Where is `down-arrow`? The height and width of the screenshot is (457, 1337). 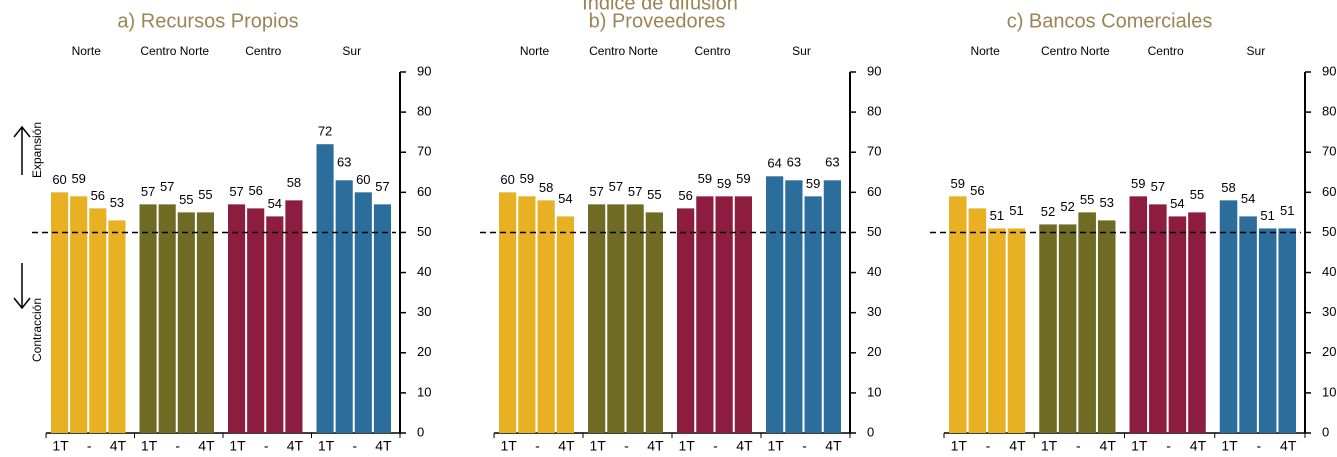
down-arrow is located at coordinates (22, 286).